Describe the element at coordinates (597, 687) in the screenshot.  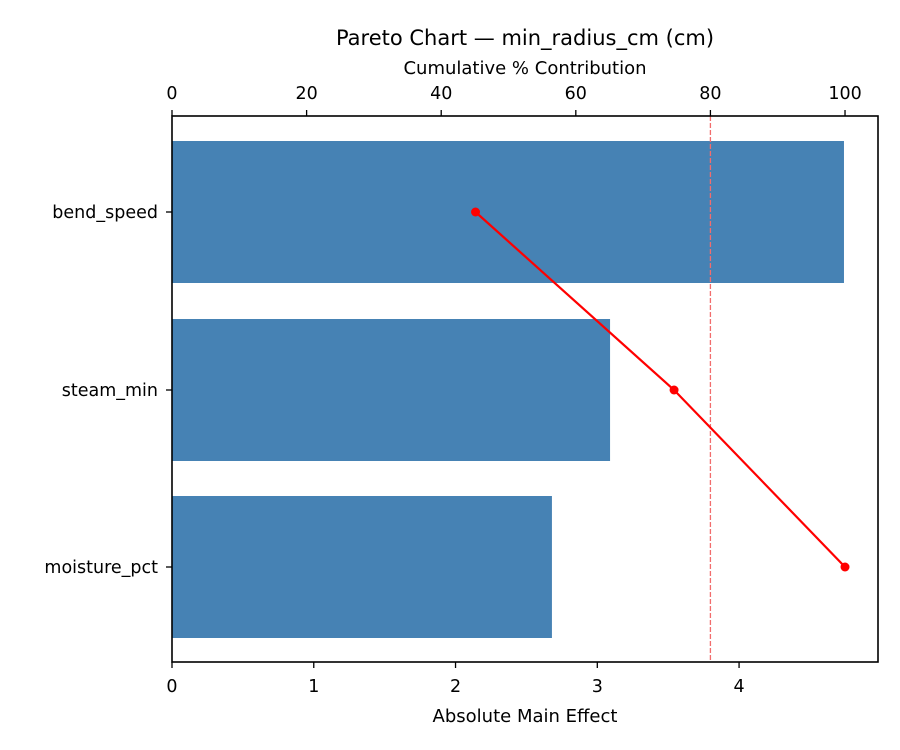
I see `x-tick-label: 3` at that location.